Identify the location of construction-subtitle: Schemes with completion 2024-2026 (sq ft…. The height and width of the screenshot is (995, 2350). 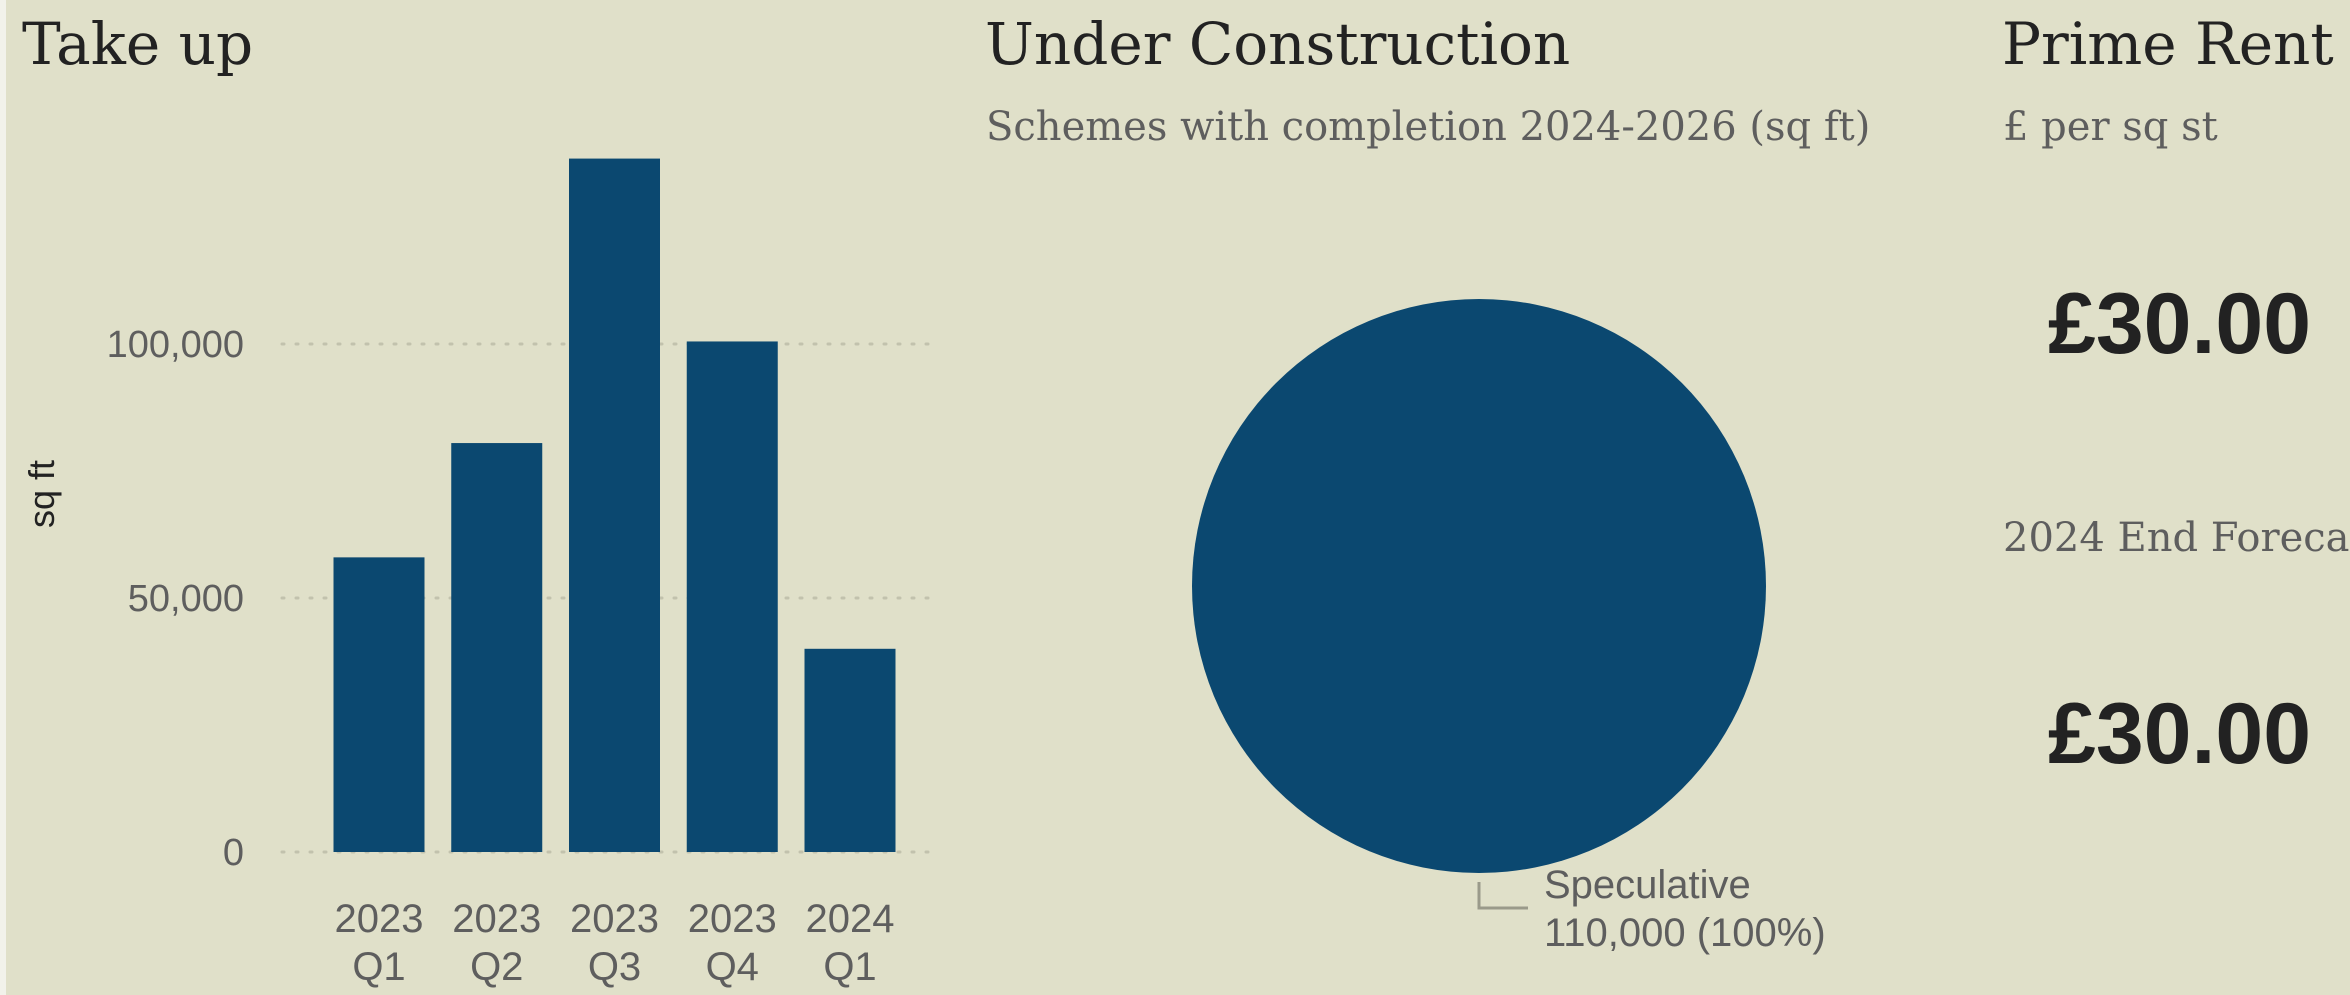
(1428, 127).